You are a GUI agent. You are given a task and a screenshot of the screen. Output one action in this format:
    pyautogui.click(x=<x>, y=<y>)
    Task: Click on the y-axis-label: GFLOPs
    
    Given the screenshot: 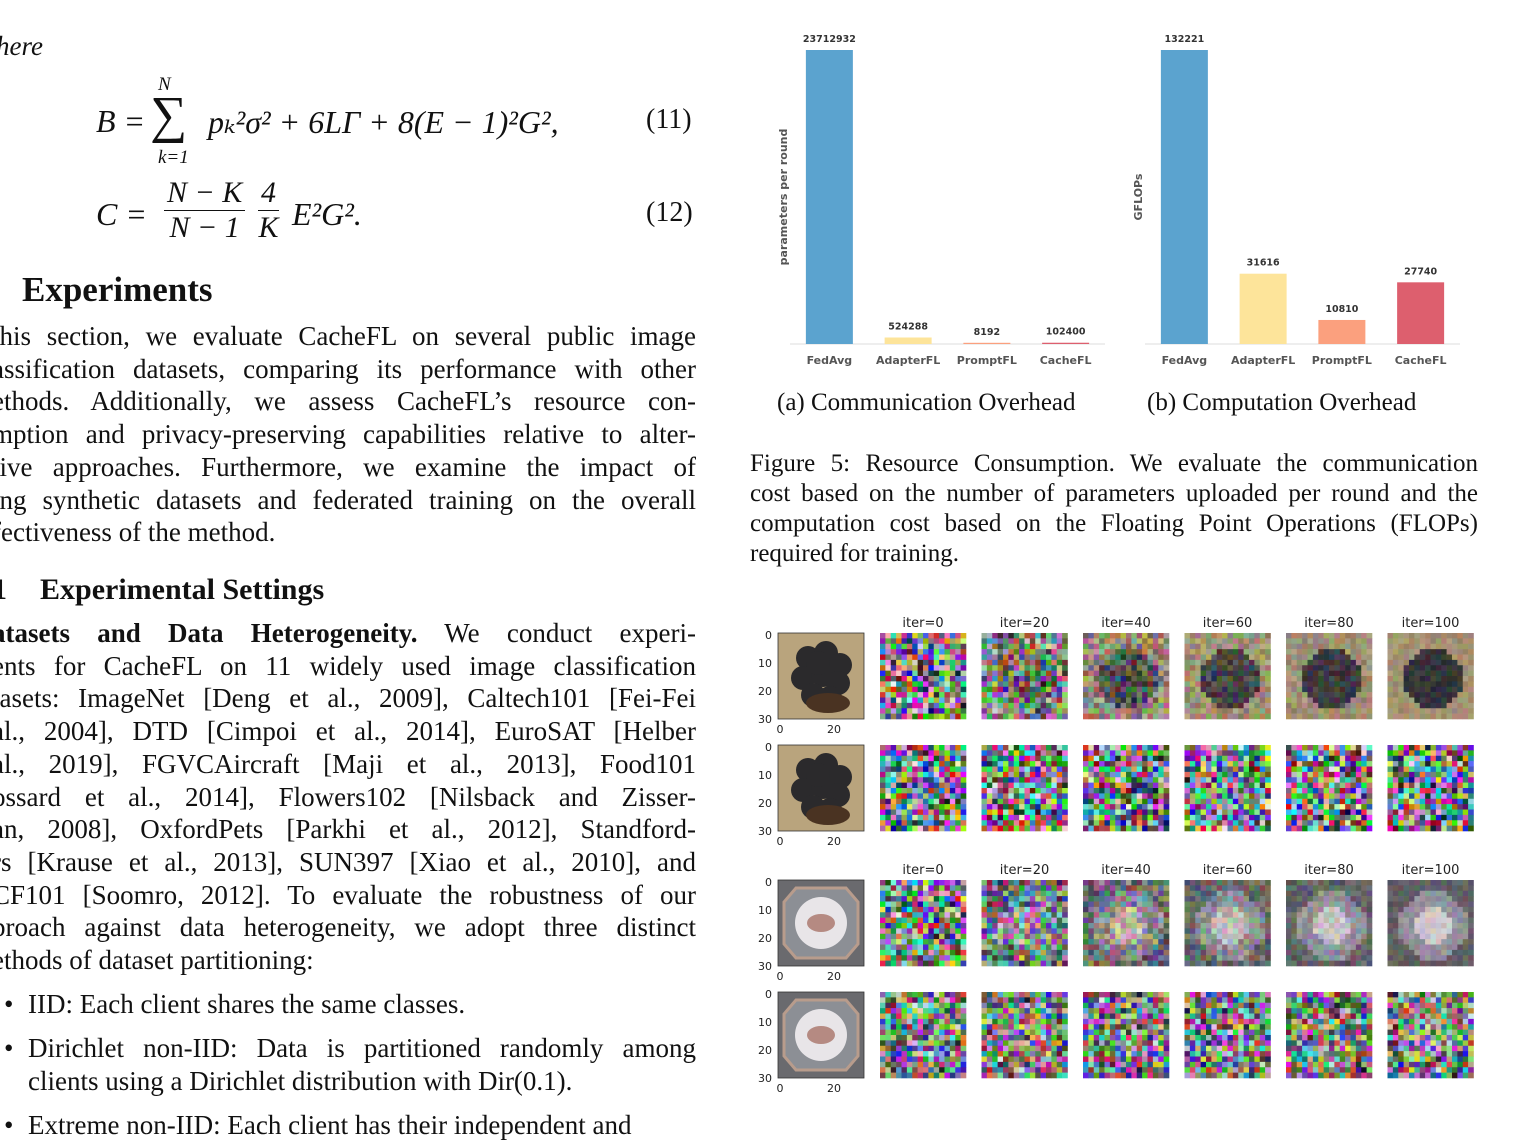 What is the action you would take?
    pyautogui.click(x=1138, y=196)
    